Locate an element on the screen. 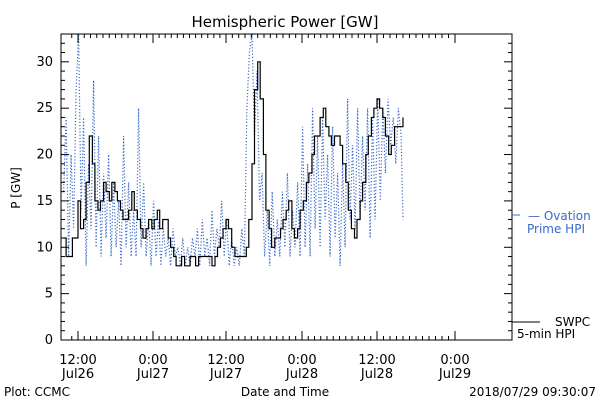 The image size is (600, 400). y-axis-label: P [GW] is located at coordinates (16, 188).